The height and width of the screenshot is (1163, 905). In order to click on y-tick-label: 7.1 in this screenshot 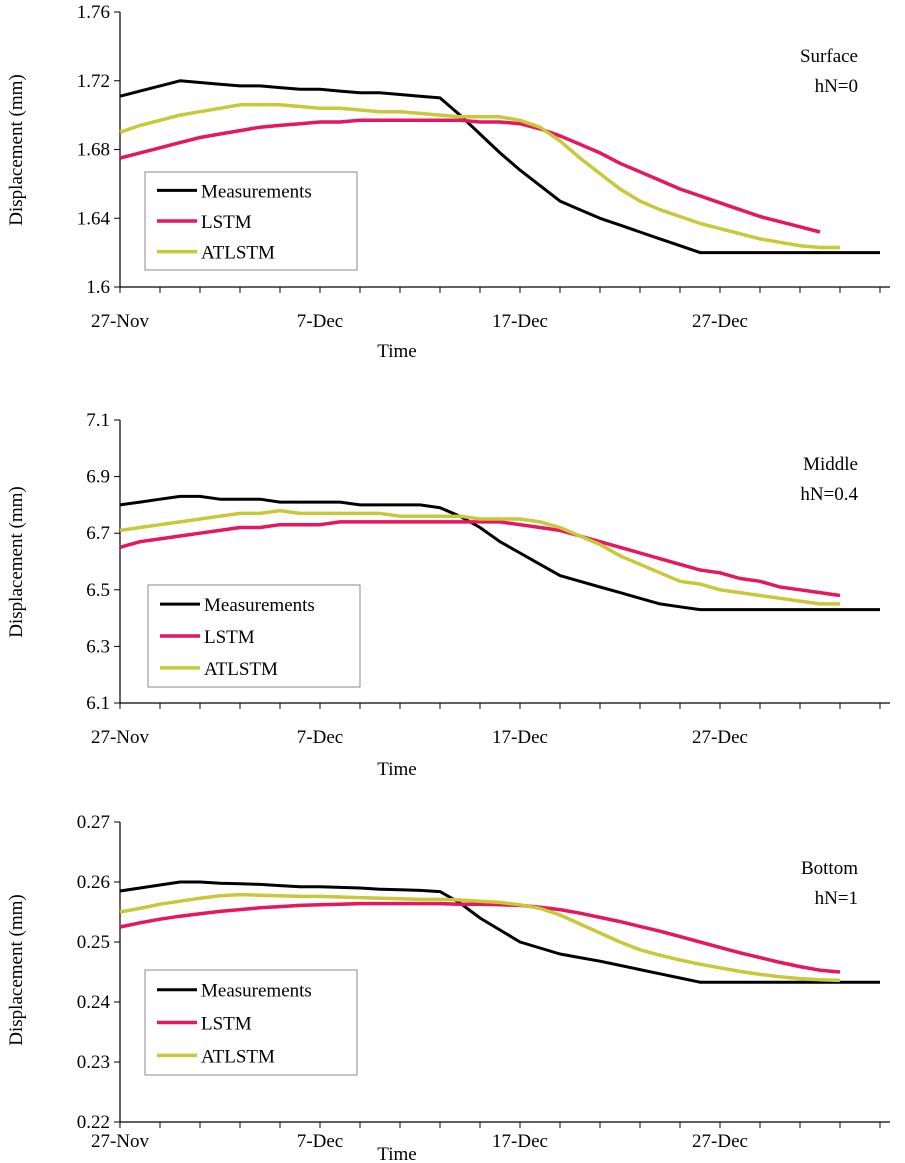, I will do `click(98, 420)`.